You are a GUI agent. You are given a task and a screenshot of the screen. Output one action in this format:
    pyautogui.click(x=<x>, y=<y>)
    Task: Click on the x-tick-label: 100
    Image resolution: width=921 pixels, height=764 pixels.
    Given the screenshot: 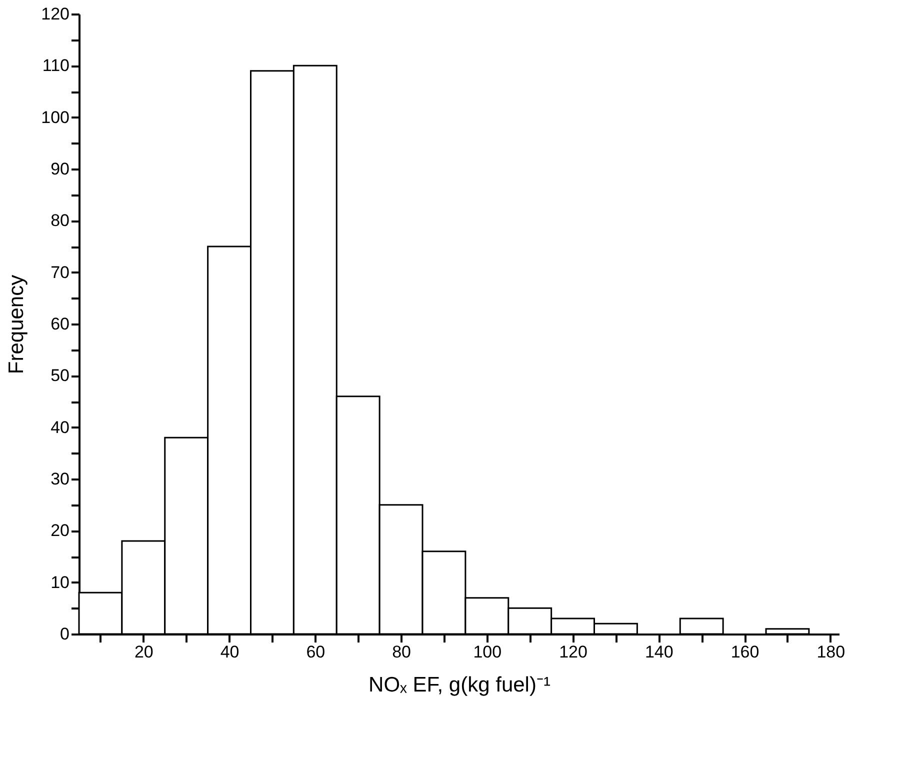 What is the action you would take?
    pyautogui.click(x=487, y=652)
    